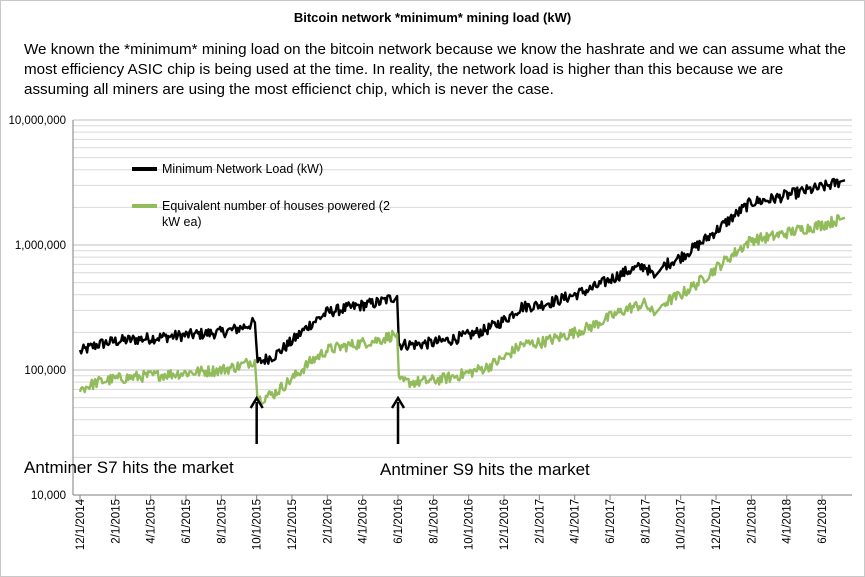  What do you see at coordinates (222, 521) in the screenshot?
I see `x-tick-label: 8/1/2015` at bounding box center [222, 521].